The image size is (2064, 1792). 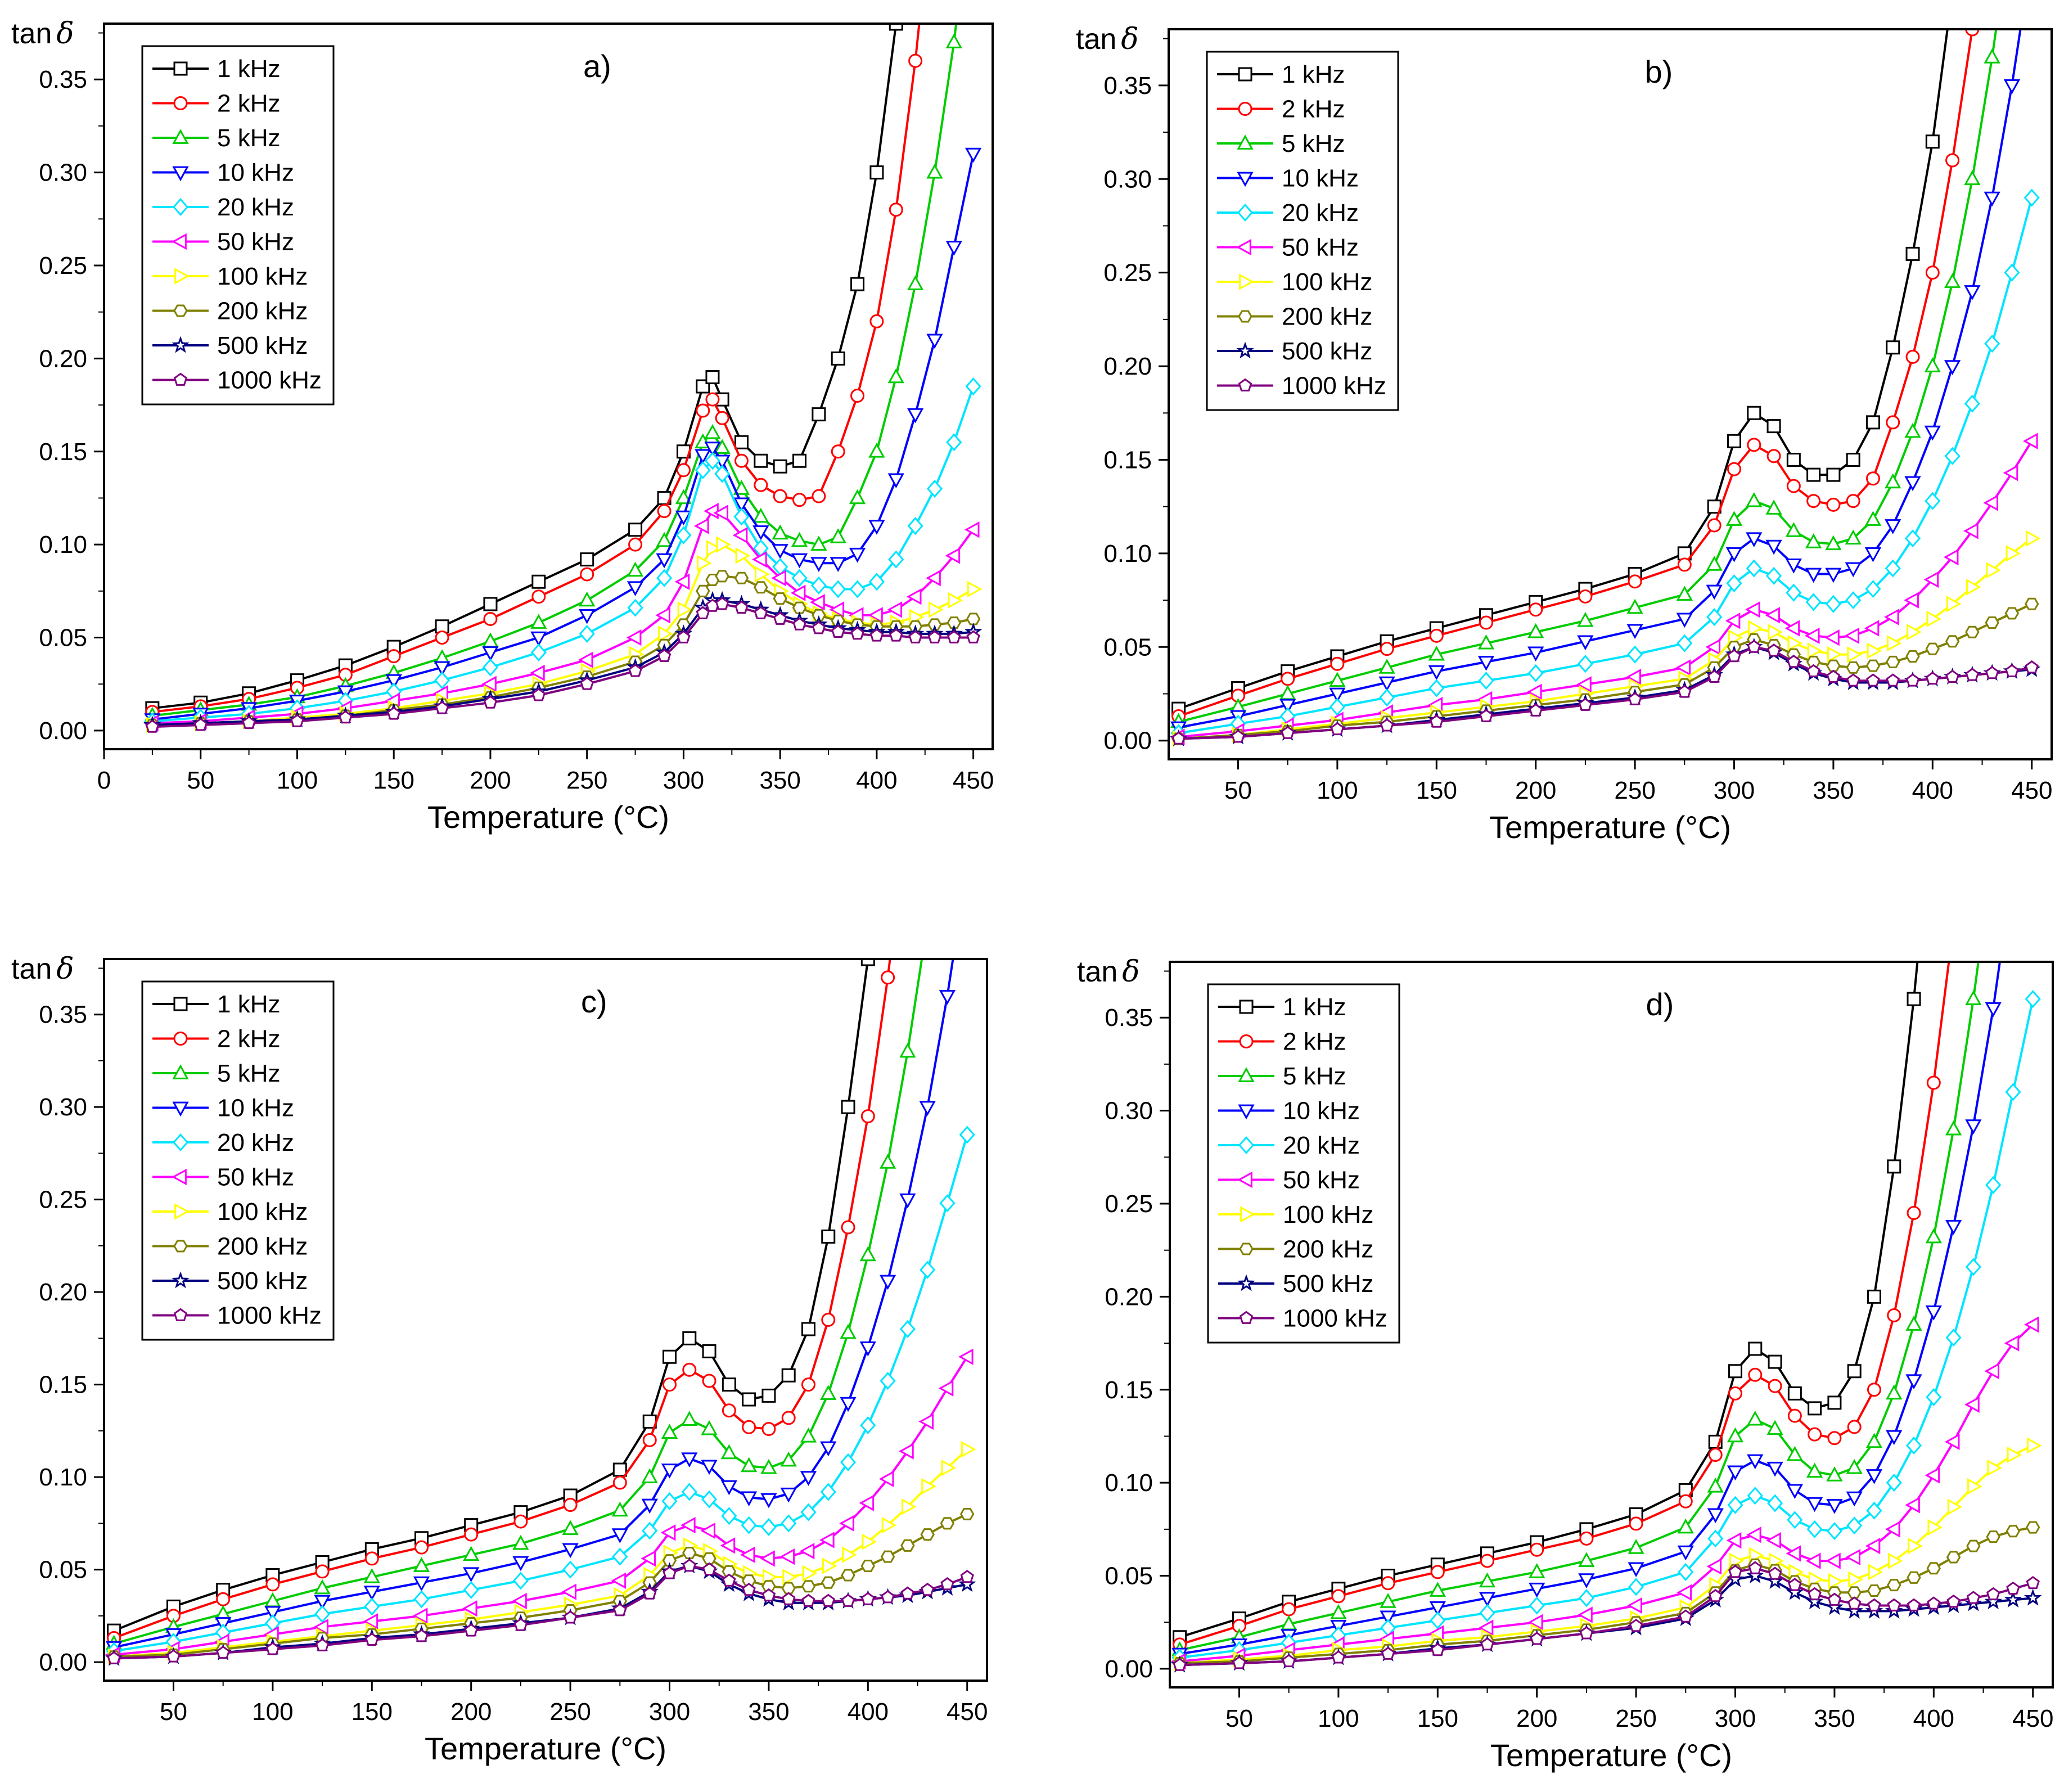 I want to click on legend-label: 500 kHz, so click(x=1327, y=351).